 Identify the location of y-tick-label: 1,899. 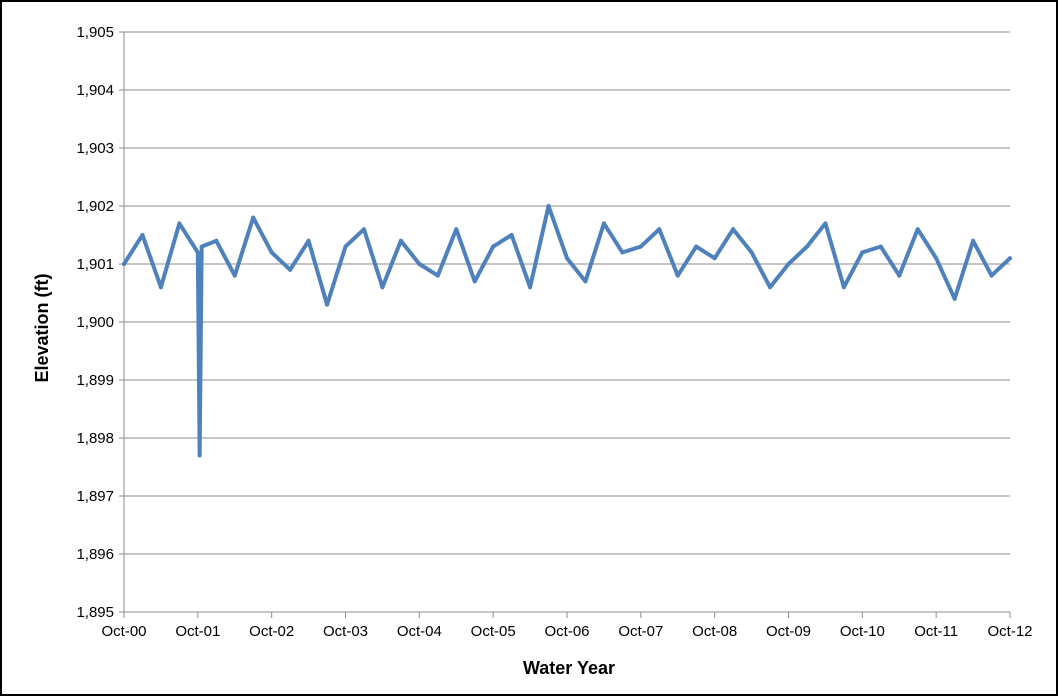
(95, 380).